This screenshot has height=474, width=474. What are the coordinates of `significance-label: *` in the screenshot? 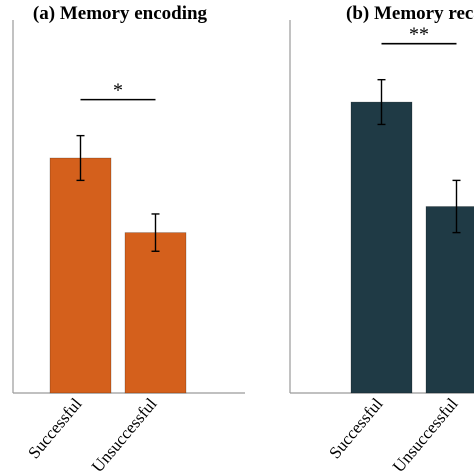 It's located at (118, 91).